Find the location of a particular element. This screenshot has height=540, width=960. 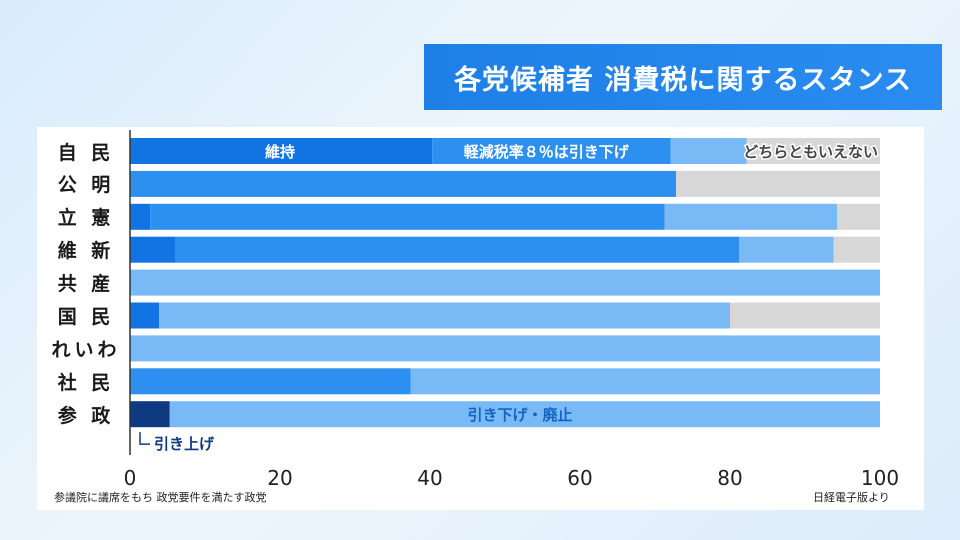

annotation-cut-abolish: 引き下げ・廃止 is located at coordinates (519, 415).